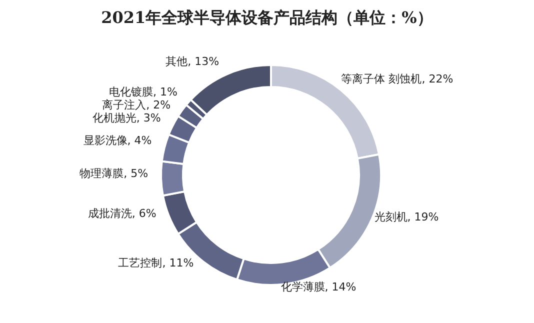 The width and height of the screenshot is (534, 323). I want to click on slice-label: 光刻机, 19%, so click(406, 217).